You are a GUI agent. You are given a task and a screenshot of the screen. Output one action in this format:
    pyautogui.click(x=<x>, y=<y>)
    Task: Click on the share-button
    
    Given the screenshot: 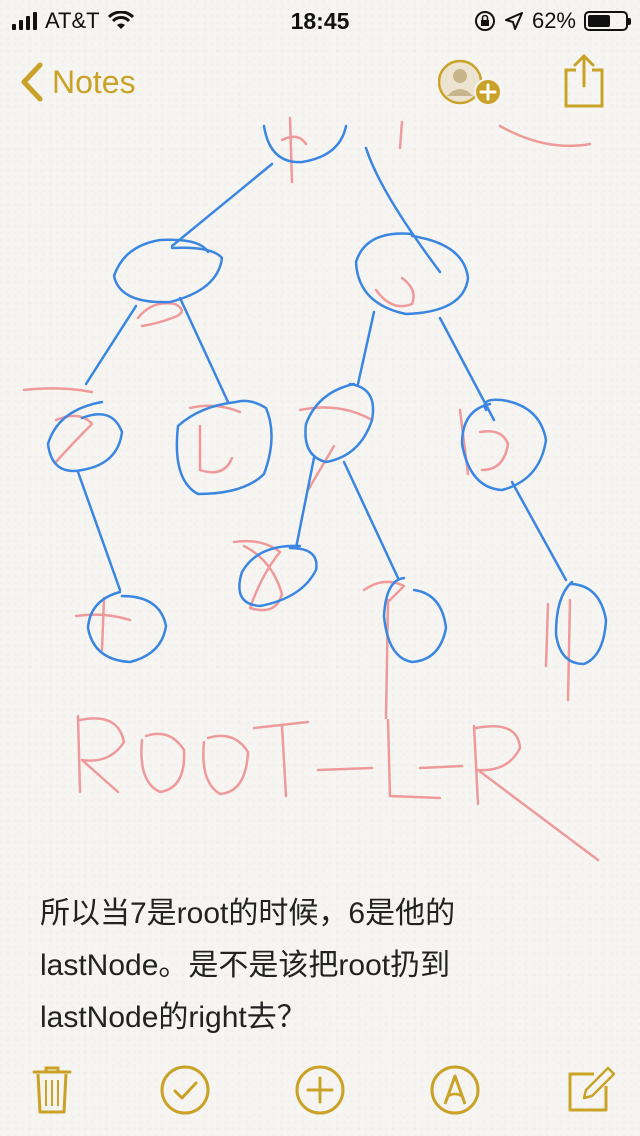 What is the action you would take?
    pyautogui.click(x=584, y=81)
    